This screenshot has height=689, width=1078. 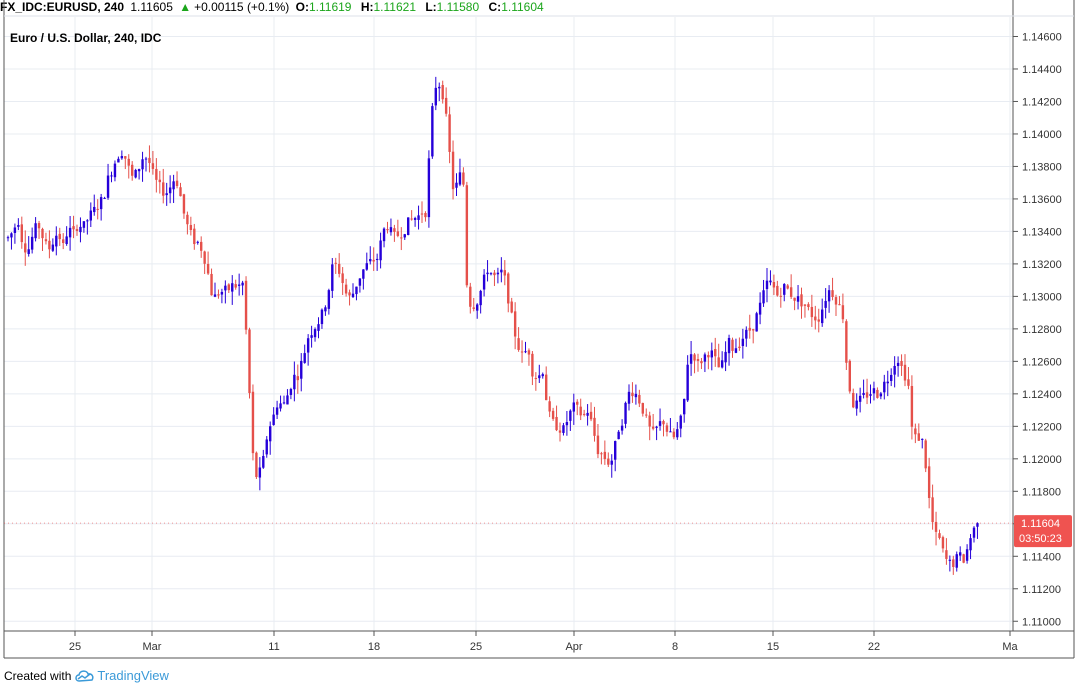 What do you see at coordinates (151, 7) in the screenshot?
I see `last-price: 1.11605` at bounding box center [151, 7].